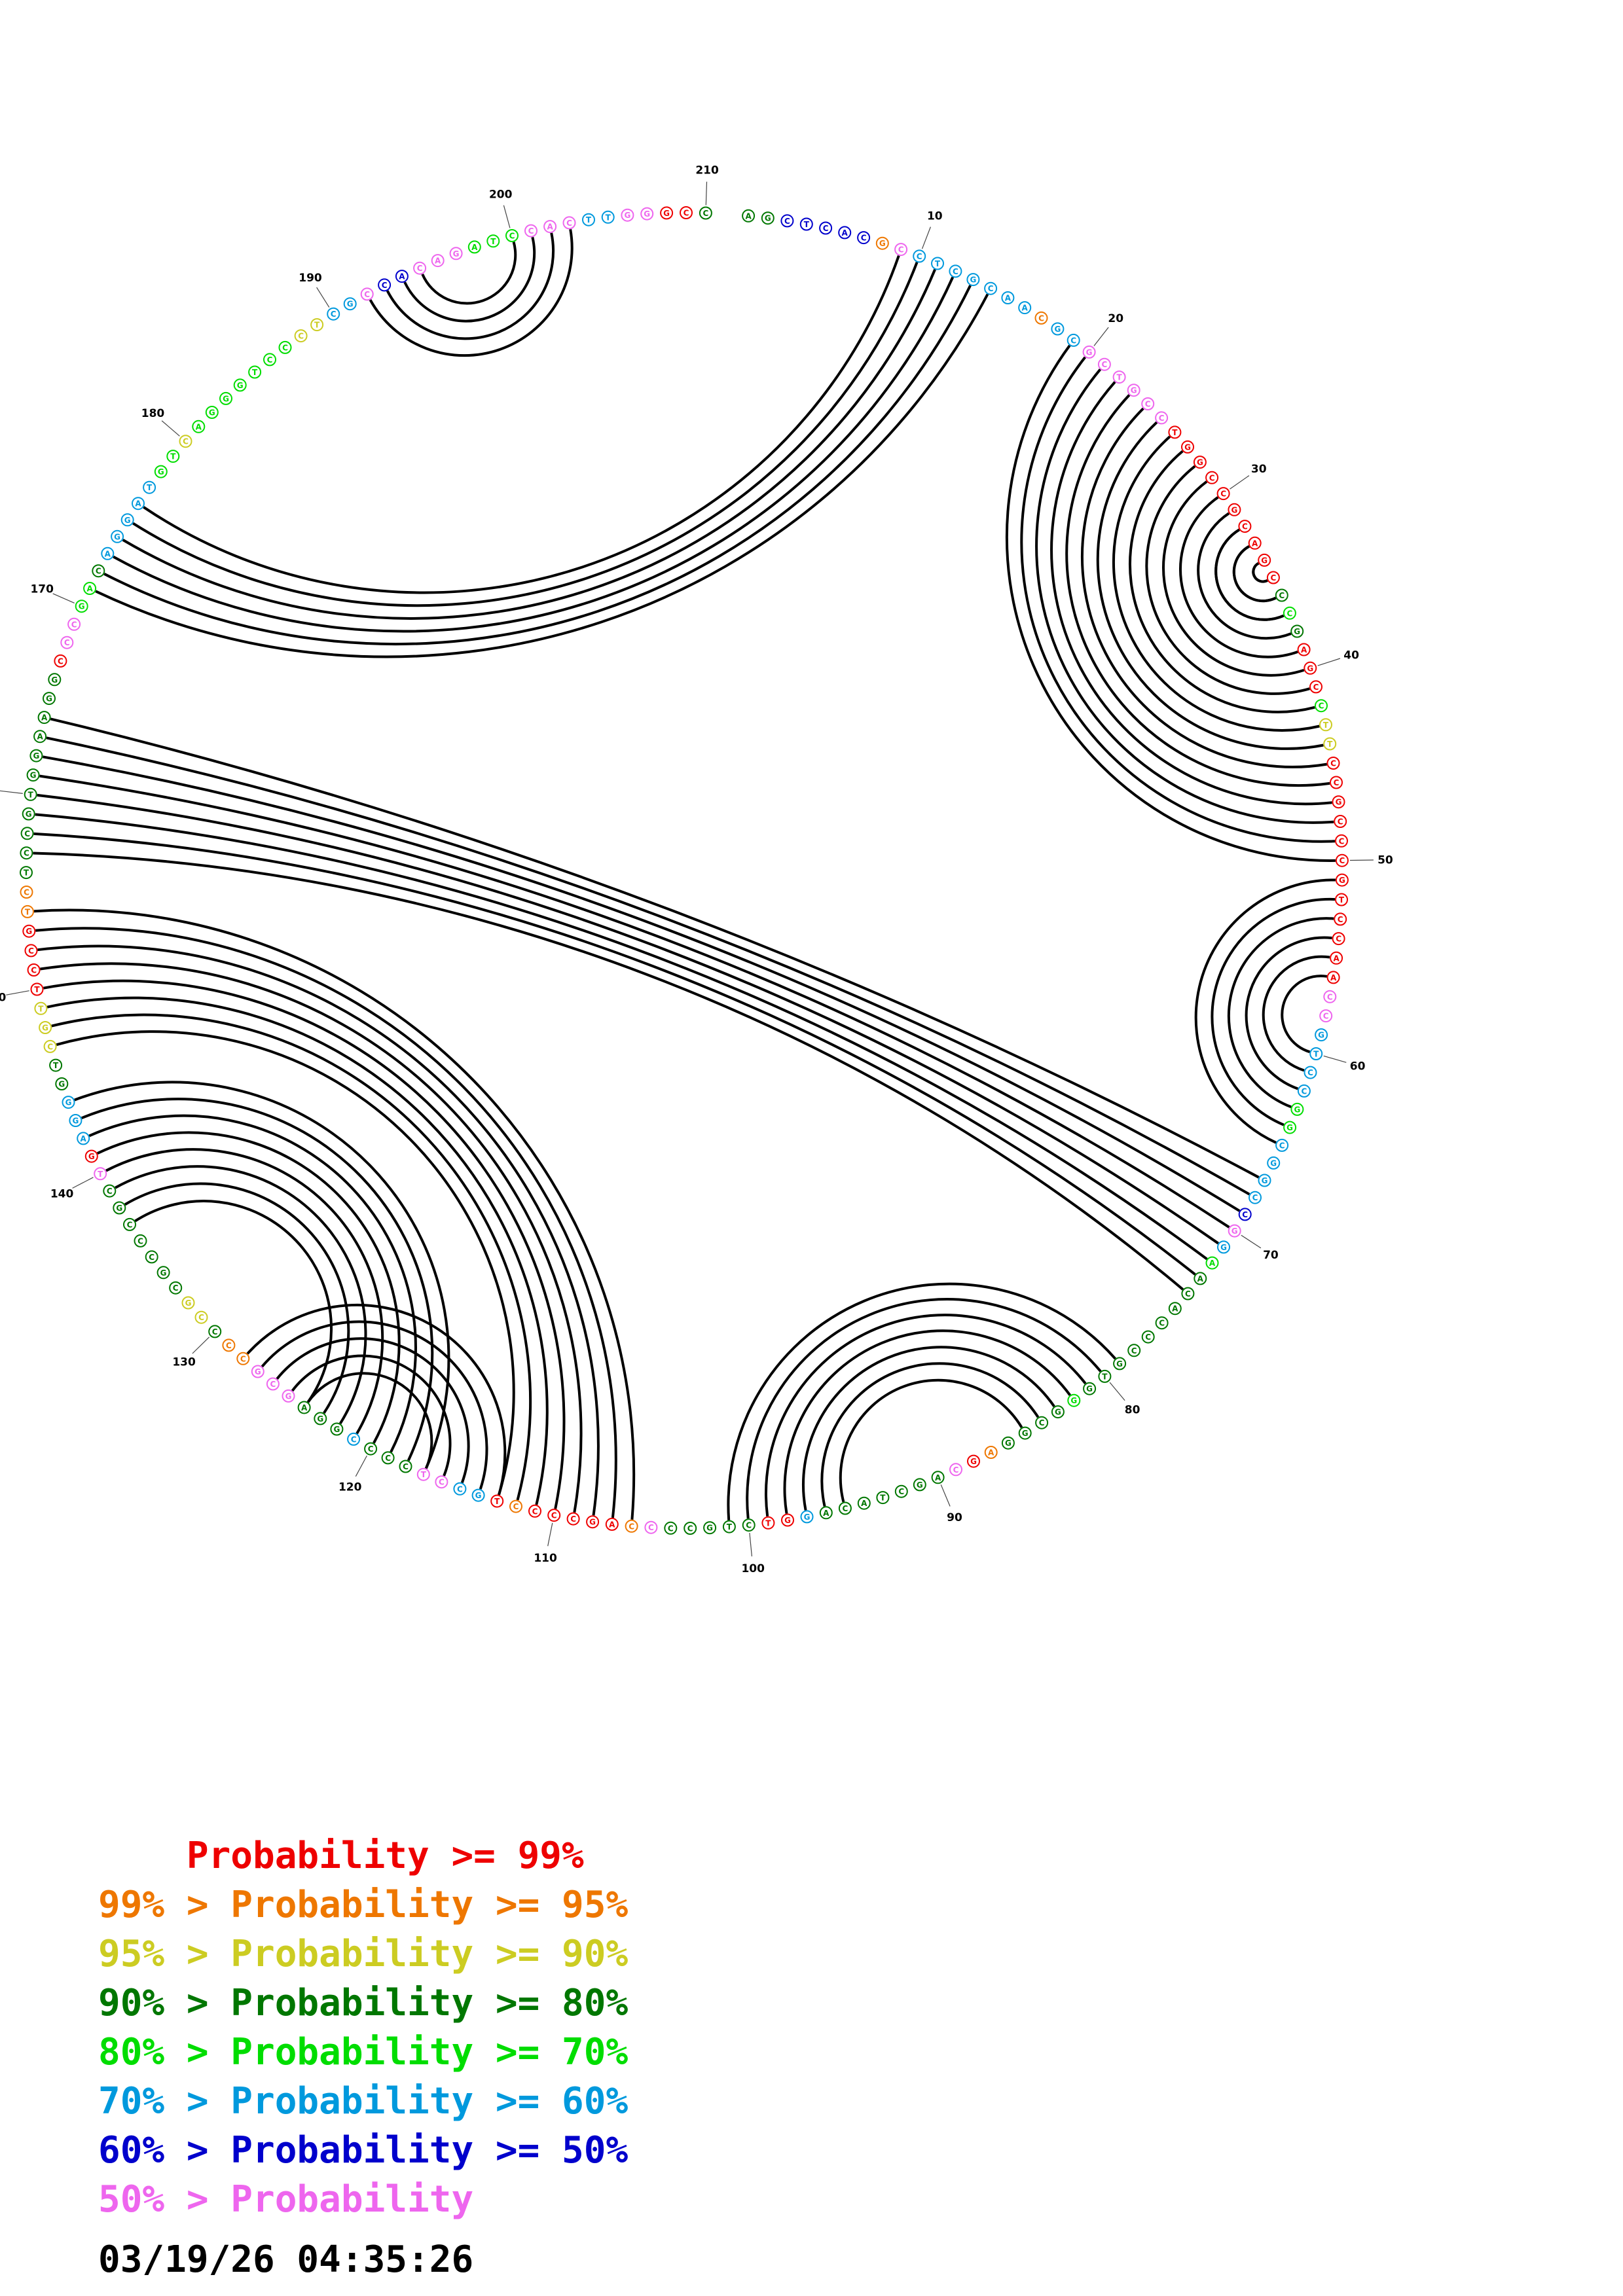  I want to click on position-label: 100, so click(753, 1568).